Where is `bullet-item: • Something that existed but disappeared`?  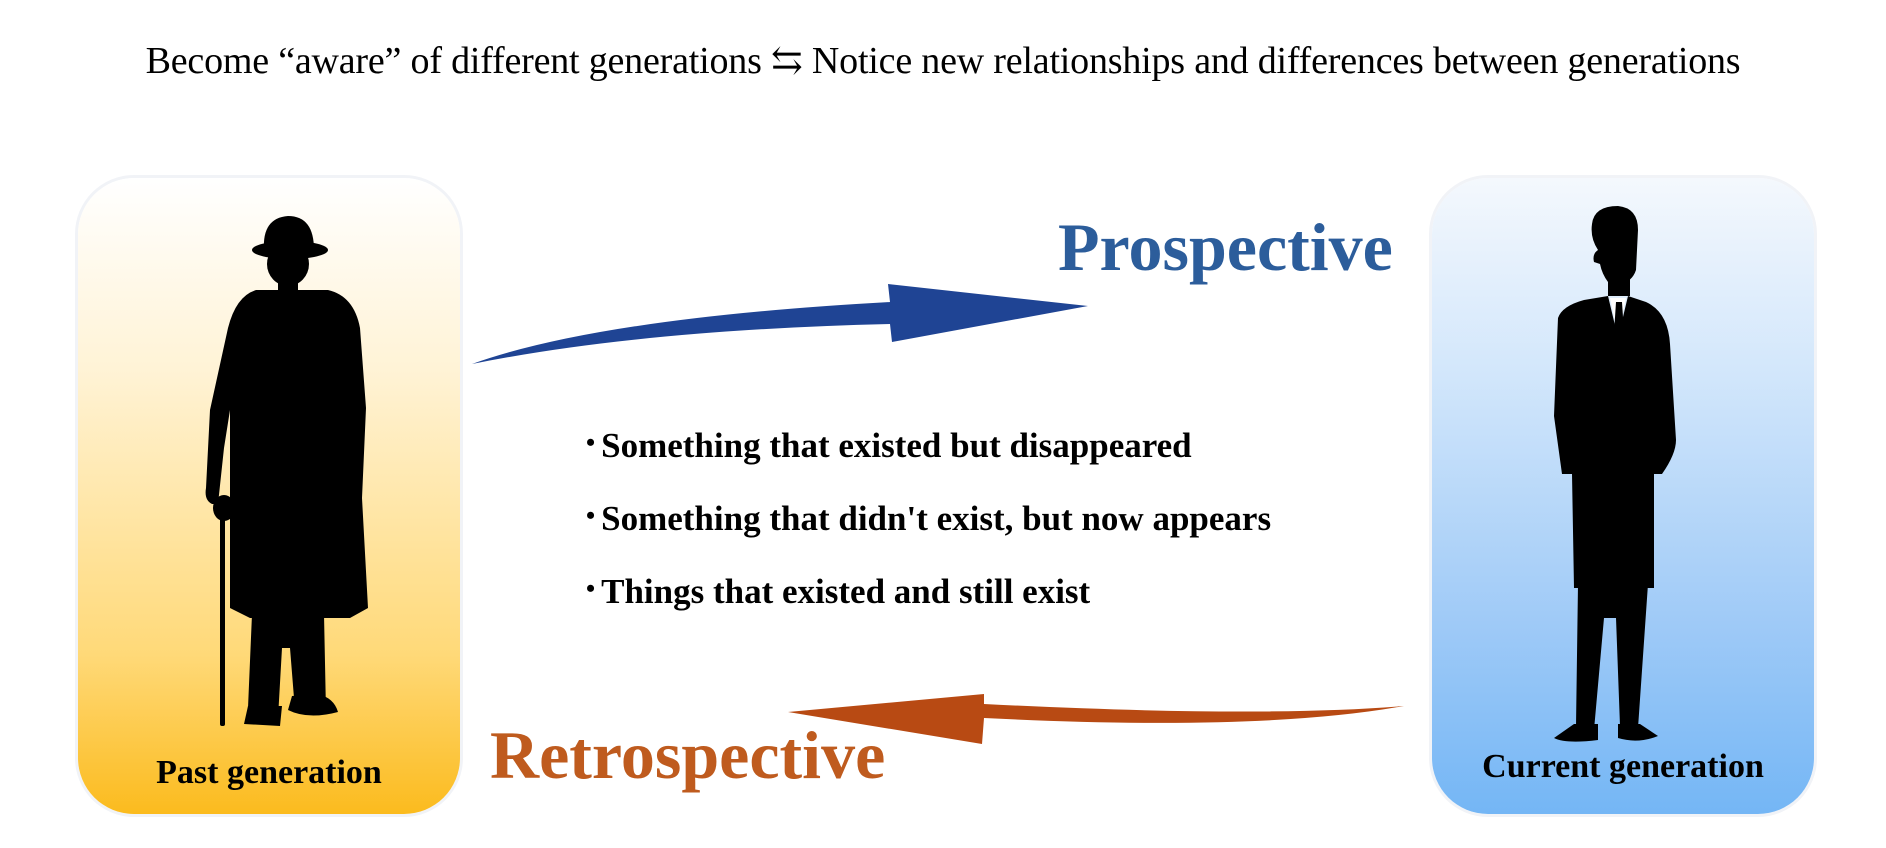
bullet-item: • Something that existed but disappeared is located at coordinates (928, 444).